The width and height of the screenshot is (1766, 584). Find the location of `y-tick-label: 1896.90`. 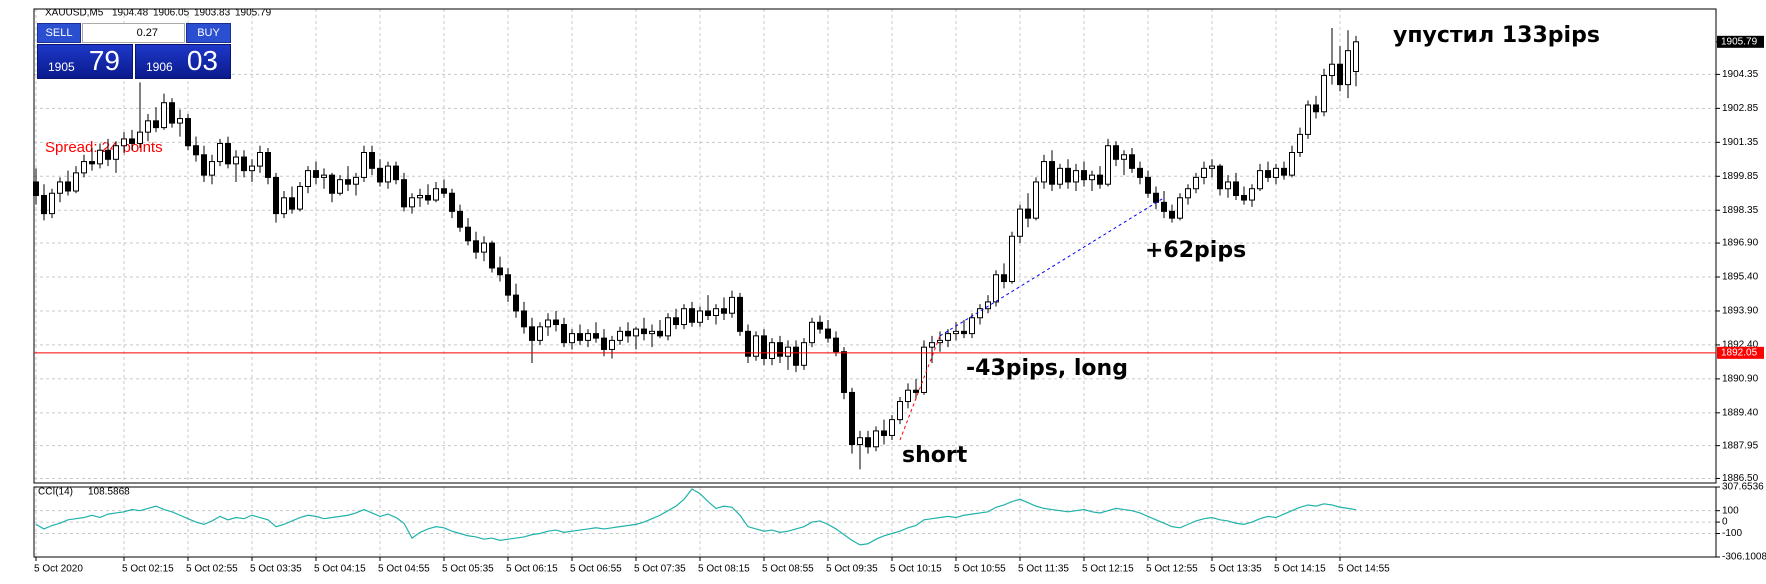

y-tick-label: 1896.90 is located at coordinates (1740, 243).